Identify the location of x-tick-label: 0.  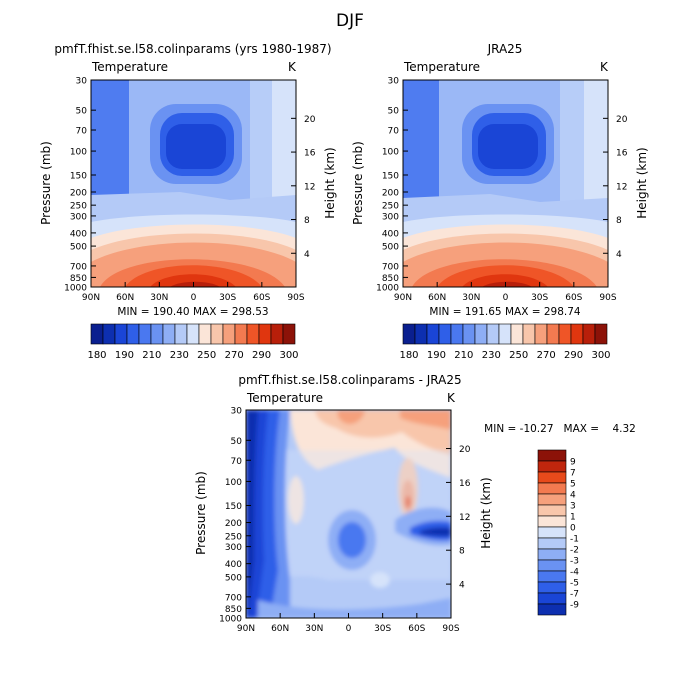
(506, 298).